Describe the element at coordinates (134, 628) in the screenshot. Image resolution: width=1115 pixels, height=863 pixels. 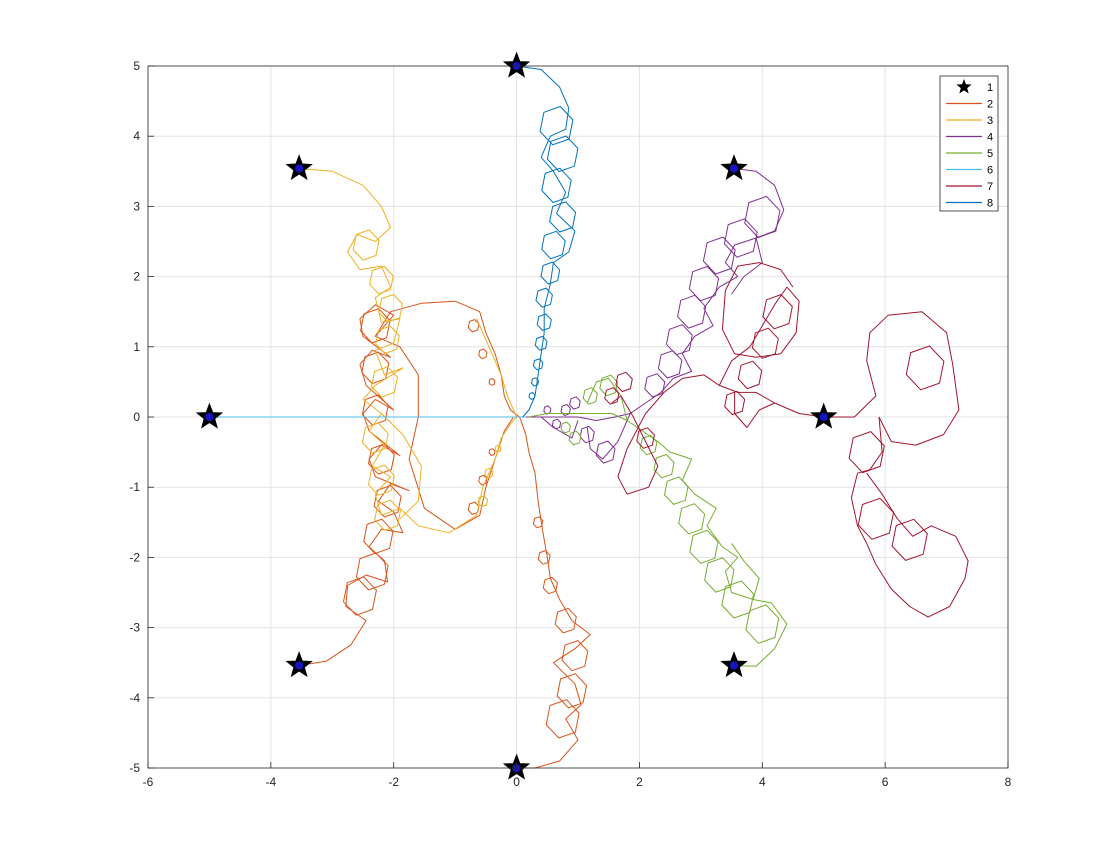
I see `y-tick-label: -3` at that location.